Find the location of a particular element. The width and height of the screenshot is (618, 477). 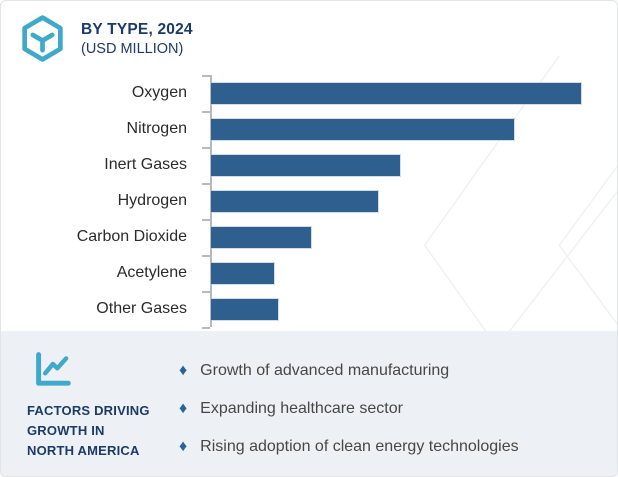

category-label: Nitrogen is located at coordinates (156, 128).